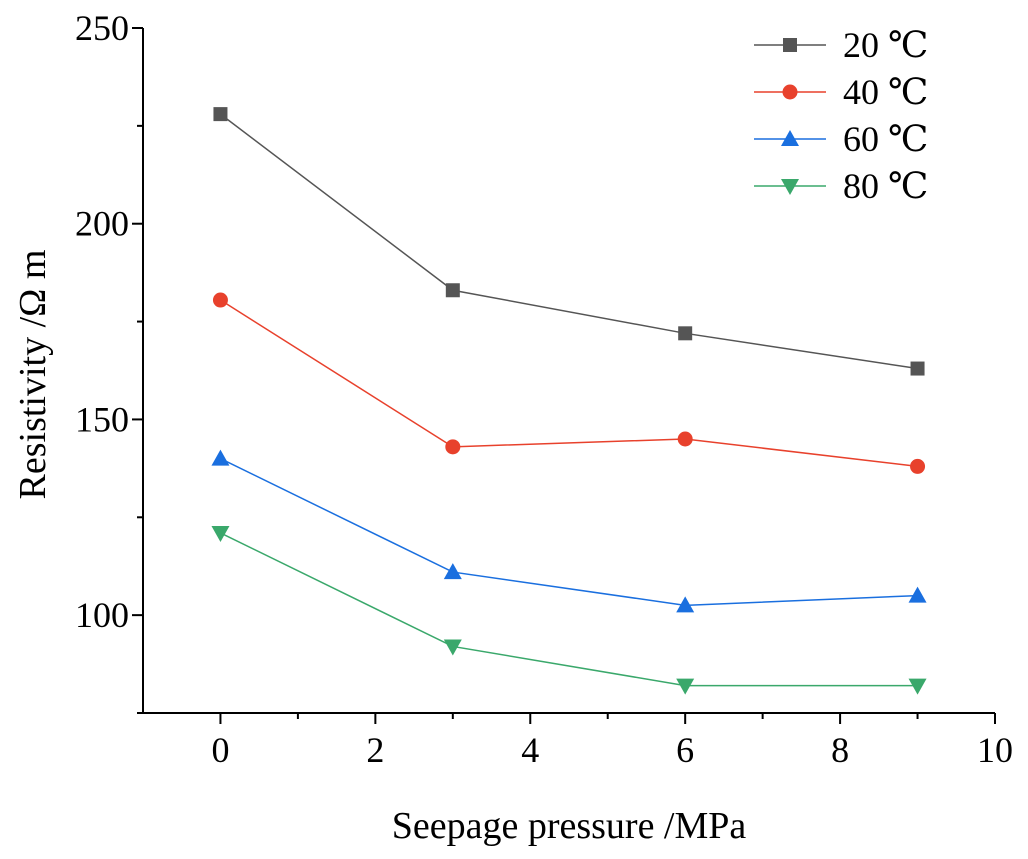 The width and height of the screenshot is (1028, 859). Describe the element at coordinates (885, 92) in the screenshot. I see `legend-label: 40 ℃` at that location.